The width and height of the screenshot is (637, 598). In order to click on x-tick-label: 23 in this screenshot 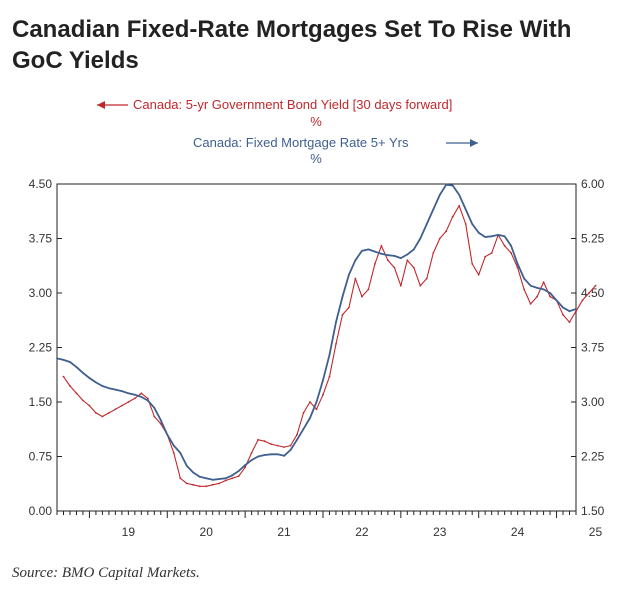, I will do `click(440, 532)`.